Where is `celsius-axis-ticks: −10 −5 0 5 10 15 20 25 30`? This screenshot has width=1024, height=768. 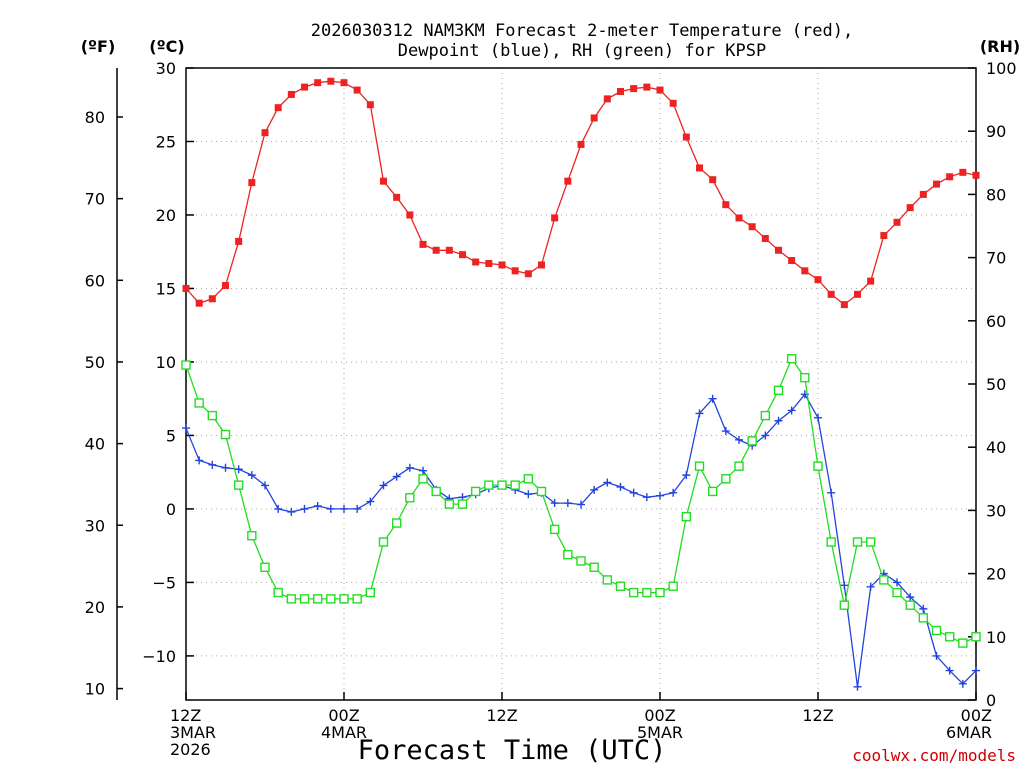 celsius-axis-ticks: −10 −5 0 5 10 15 20 25 30 is located at coordinates (168, 362).